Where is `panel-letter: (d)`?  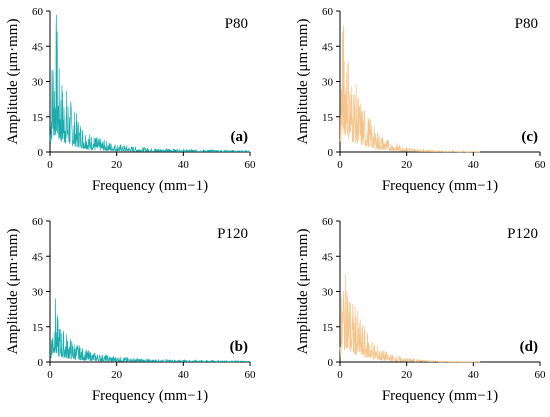 panel-letter: (d) is located at coordinates (529, 347).